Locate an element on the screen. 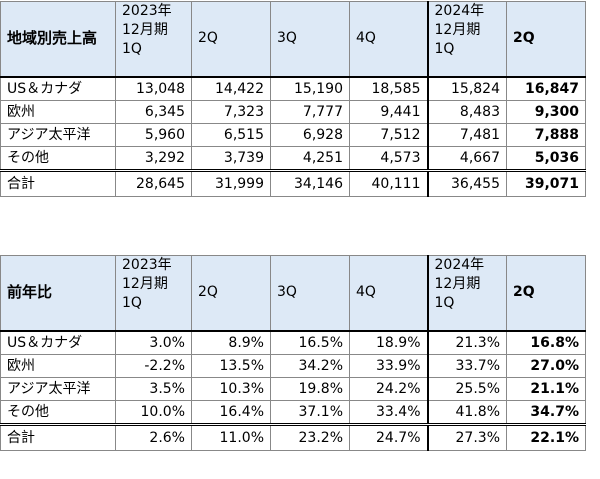  cell: 10.3% is located at coordinates (231, 388).